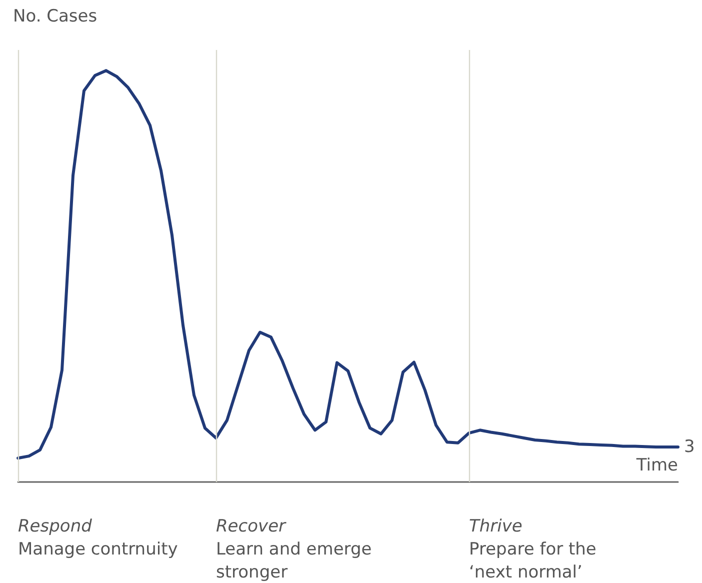 The width and height of the screenshot is (702, 583). What do you see at coordinates (689, 447) in the screenshot?
I see `text: 3` at bounding box center [689, 447].